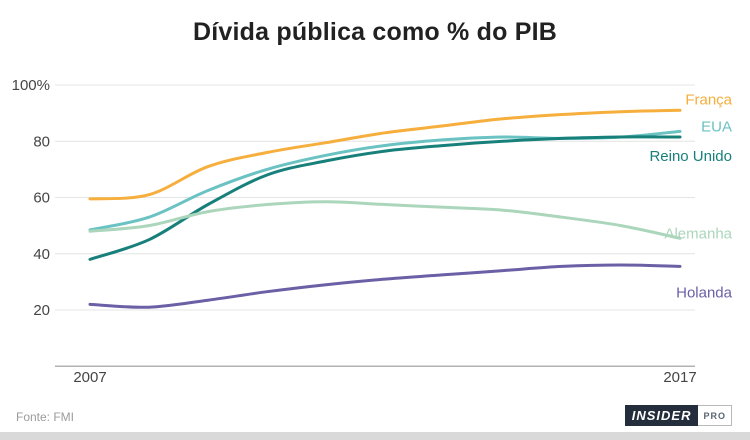 The image size is (750, 440). What do you see at coordinates (31, 85) in the screenshot?
I see `y-tick-label: 100%` at bounding box center [31, 85].